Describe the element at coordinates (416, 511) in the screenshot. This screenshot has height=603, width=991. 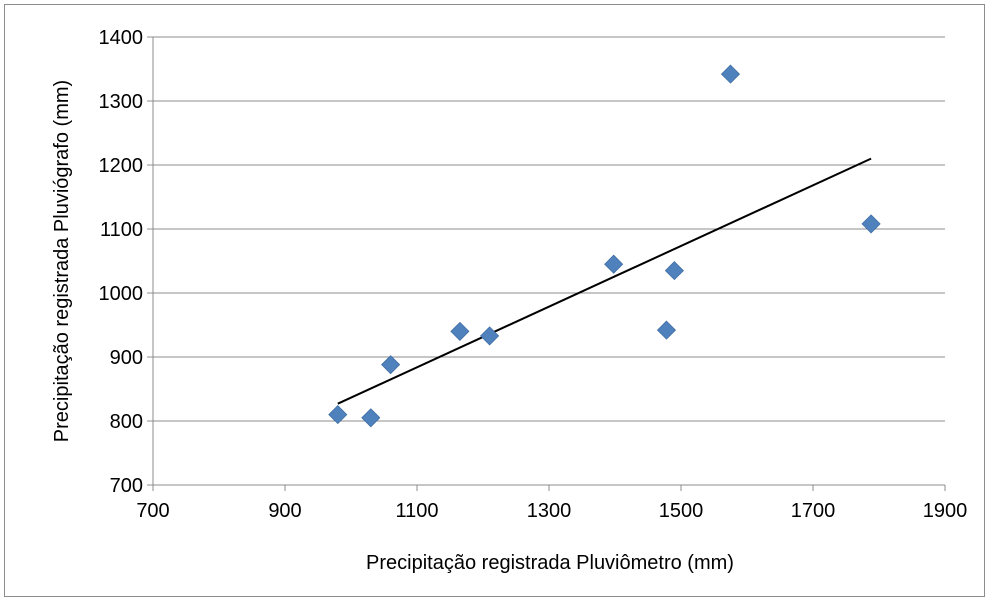
I see `x-tick-label: 1100` at that location.